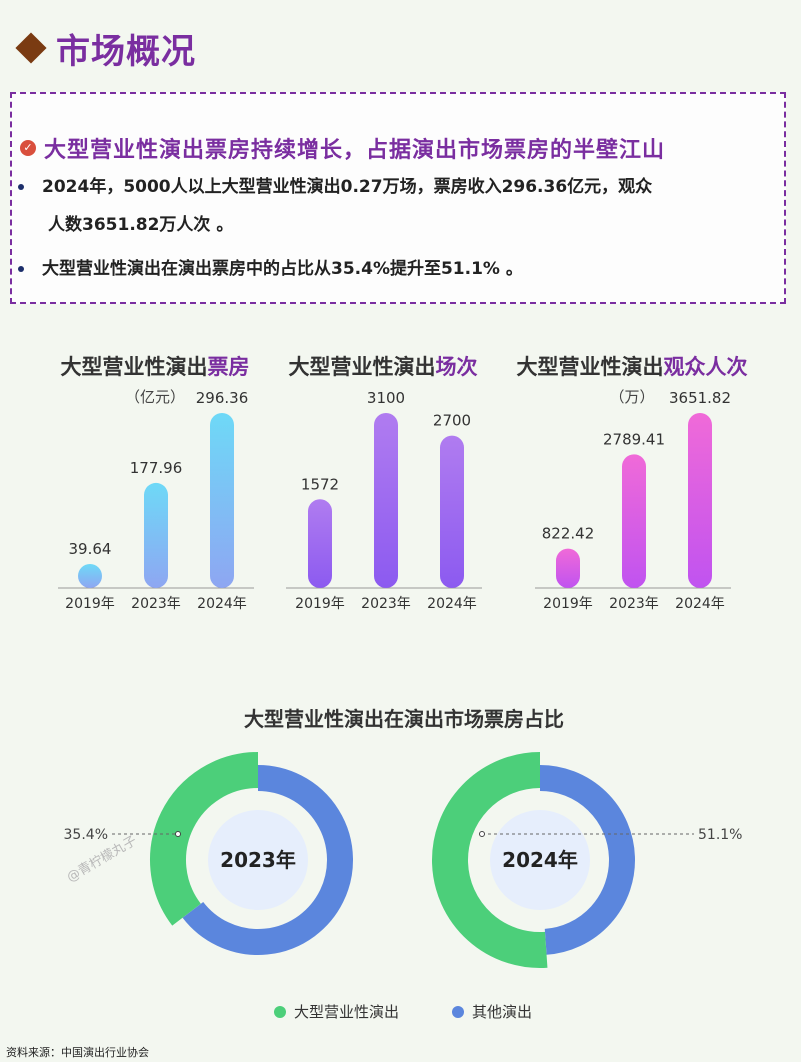 The width and height of the screenshot is (801, 1062). What do you see at coordinates (568, 534) in the screenshot?
I see `data-label: 822.42` at bounding box center [568, 534].